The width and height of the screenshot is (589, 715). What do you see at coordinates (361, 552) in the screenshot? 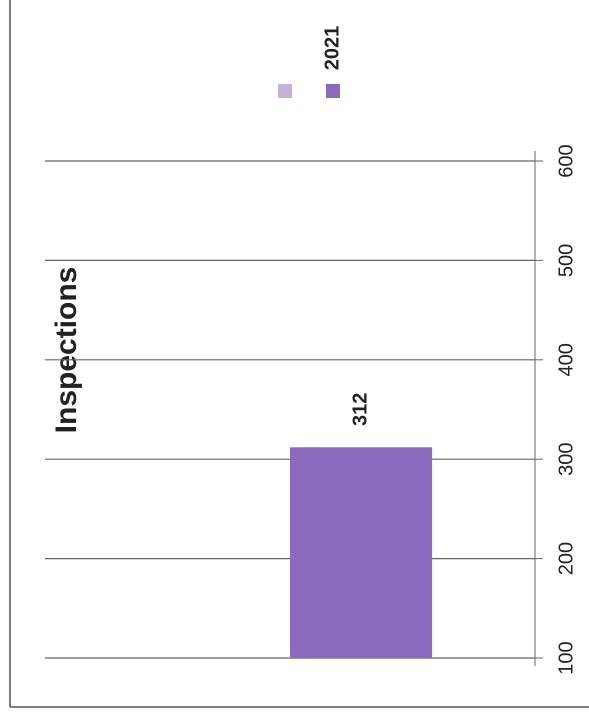
I see `bar` at bounding box center [361, 552].